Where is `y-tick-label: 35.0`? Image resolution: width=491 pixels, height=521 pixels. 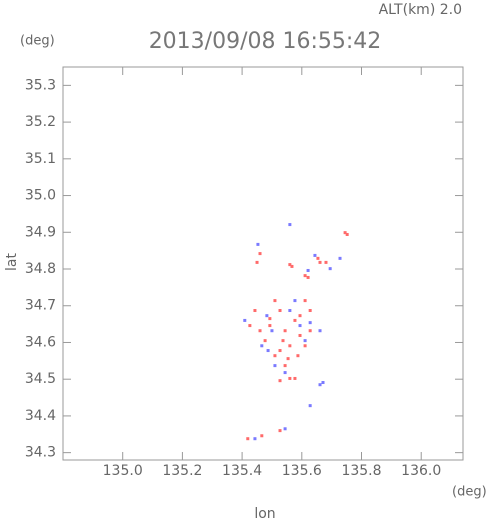
y-tick-label: 35.0 is located at coordinates (40, 196).